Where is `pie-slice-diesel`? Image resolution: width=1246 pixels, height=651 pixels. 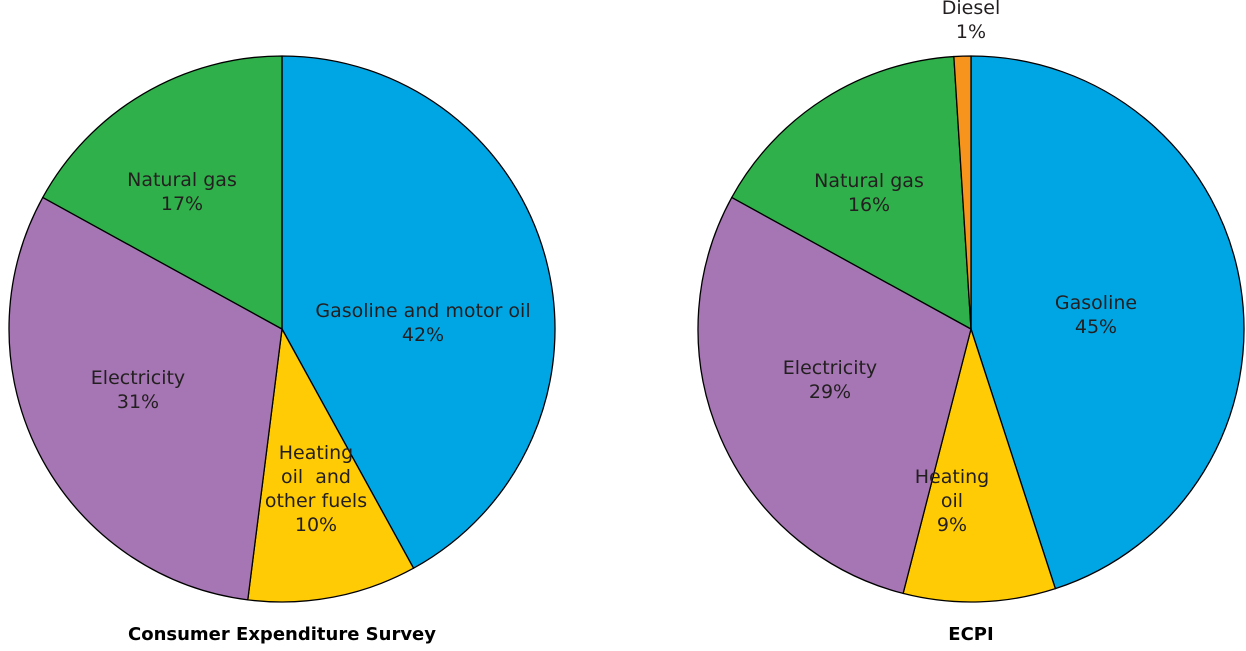
pie-slice-diesel is located at coordinates (962, 192).